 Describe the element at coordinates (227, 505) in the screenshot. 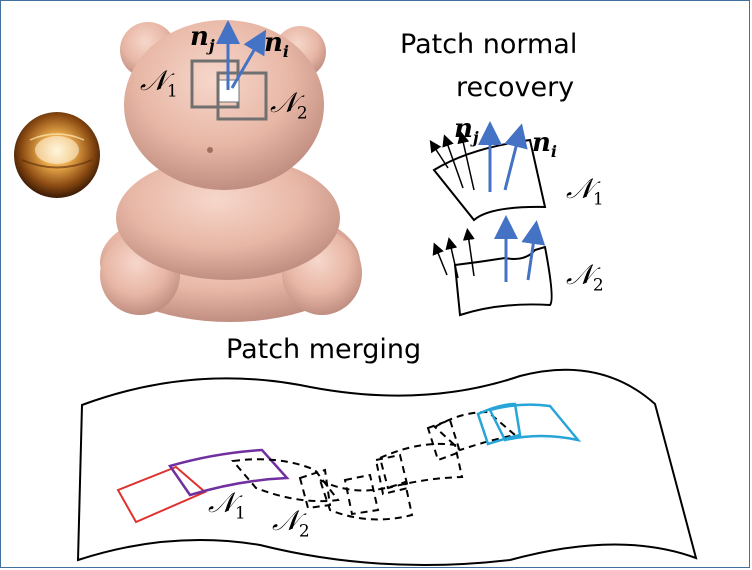

I see `label-N1-merging: 𝒩1` at that location.